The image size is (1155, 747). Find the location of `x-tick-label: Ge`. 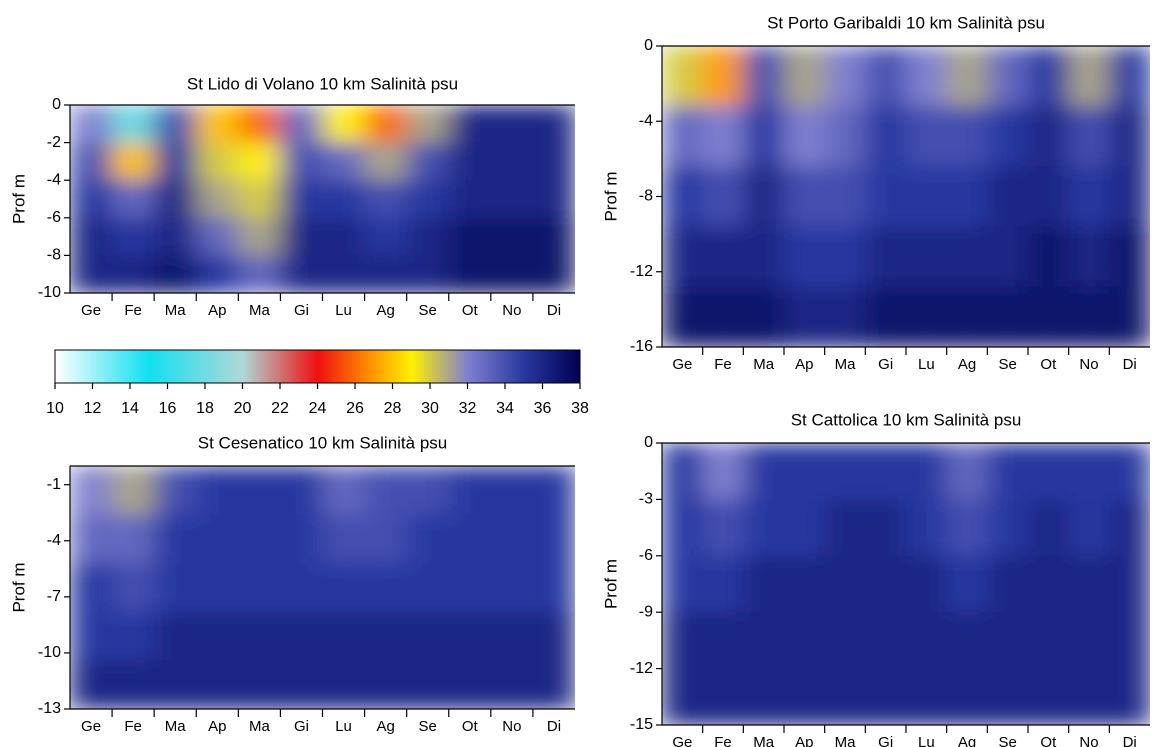

x-tick-label: Ge is located at coordinates (682, 740).